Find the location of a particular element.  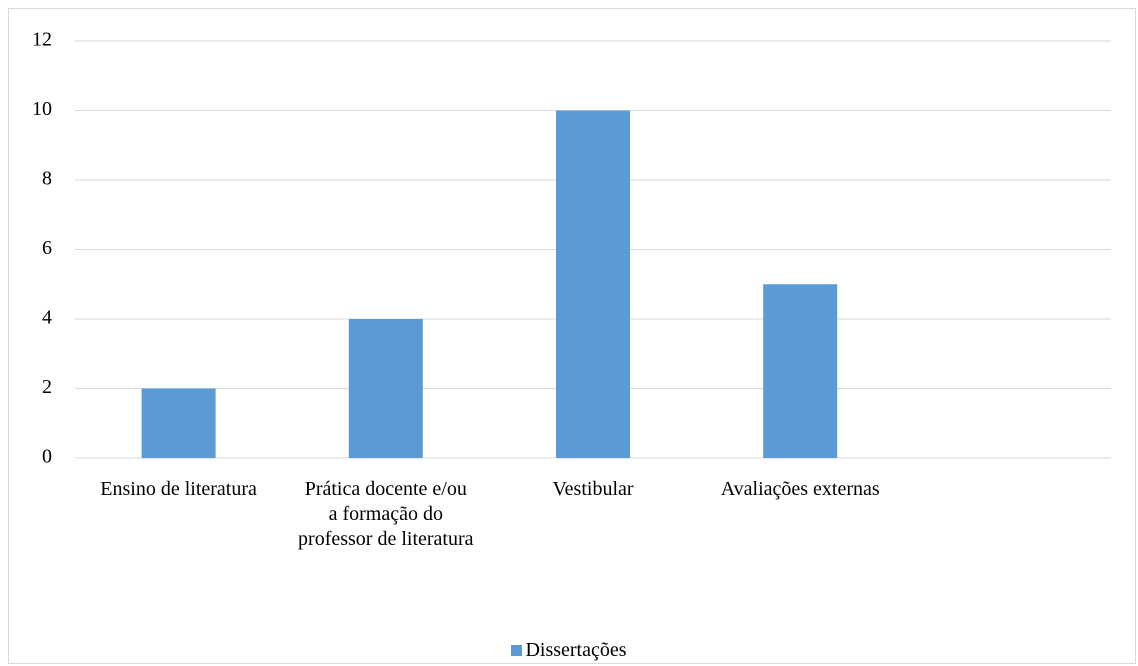

y-tick-label: 10 is located at coordinates (42, 109).